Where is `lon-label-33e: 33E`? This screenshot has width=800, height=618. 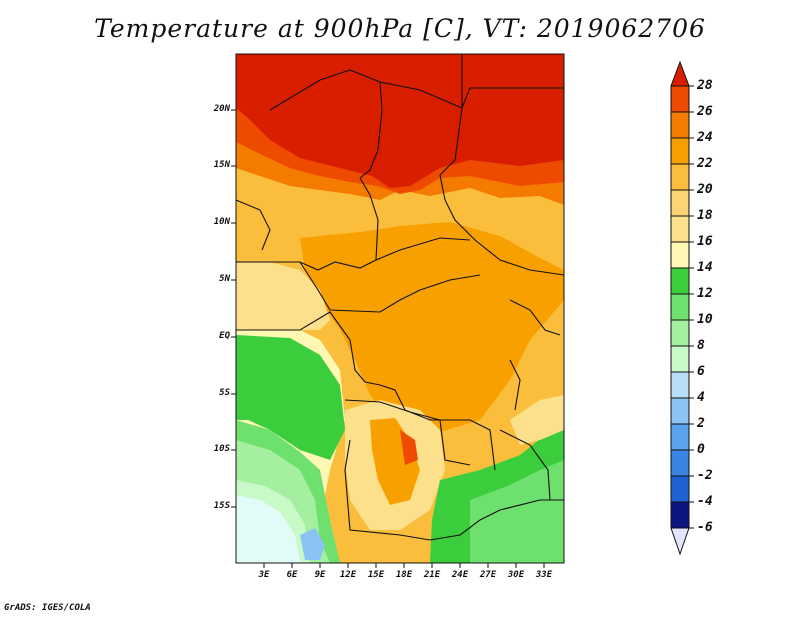 lon-label-33e: 33E is located at coordinates (544, 575).